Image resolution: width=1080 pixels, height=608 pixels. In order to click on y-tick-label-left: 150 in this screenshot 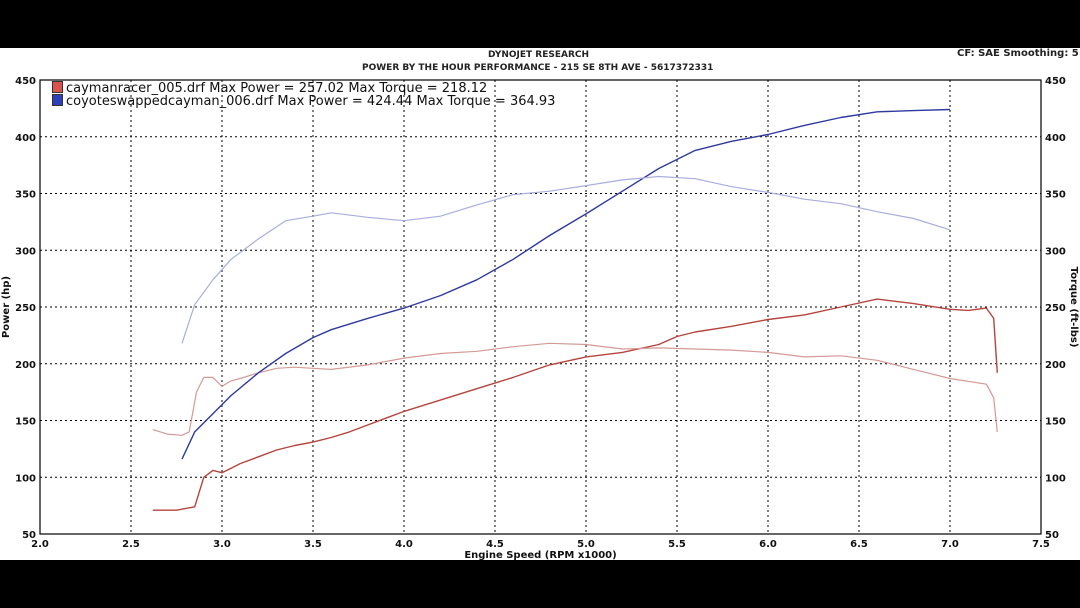, I will do `click(25, 422)`.